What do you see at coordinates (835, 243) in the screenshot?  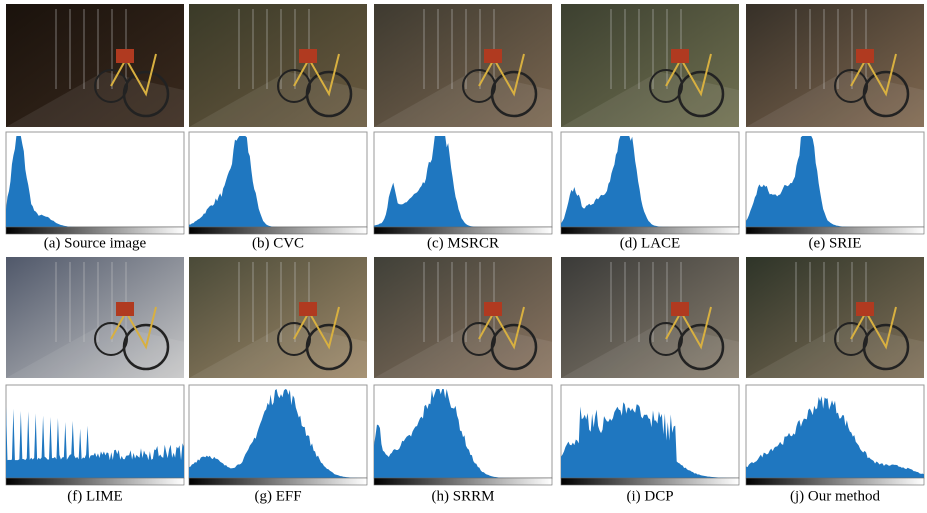 I see `caption: (e) SRIE` at bounding box center [835, 243].